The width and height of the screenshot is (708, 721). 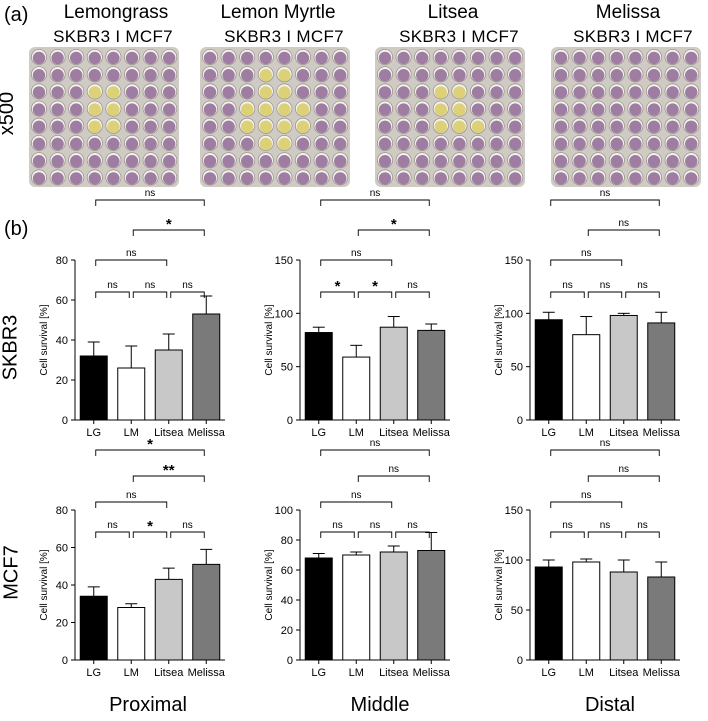 What do you see at coordinates (287, 631) in the screenshot?
I see `y-tick-label: 20` at bounding box center [287, 631].